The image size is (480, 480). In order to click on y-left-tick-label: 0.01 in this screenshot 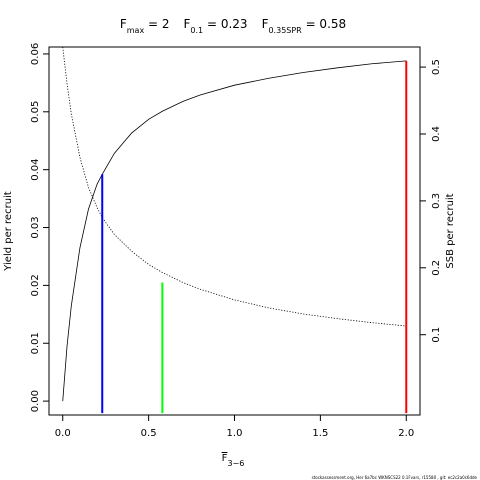, I will do `click(35, 343)`.